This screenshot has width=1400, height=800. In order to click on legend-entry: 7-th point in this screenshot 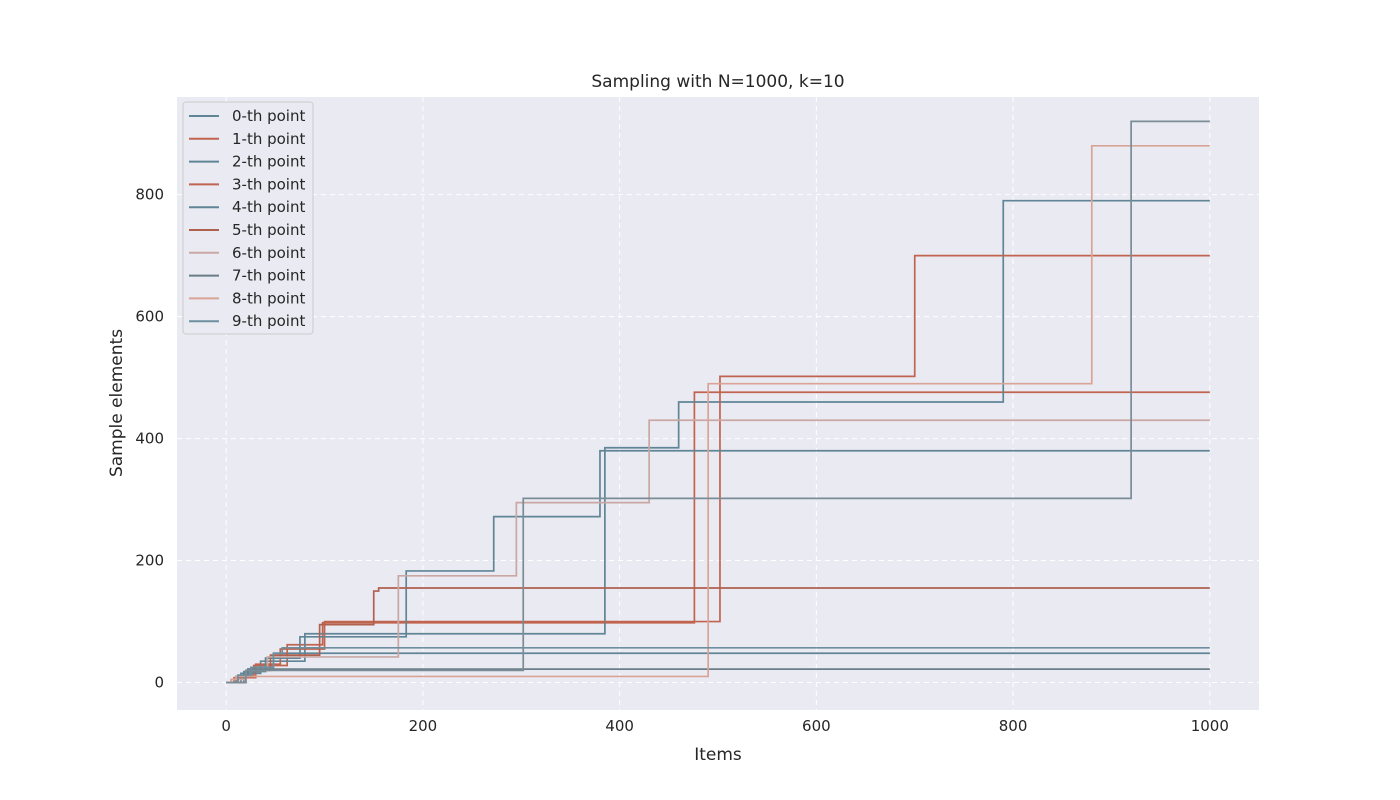, I will do `click(268, 276)`.